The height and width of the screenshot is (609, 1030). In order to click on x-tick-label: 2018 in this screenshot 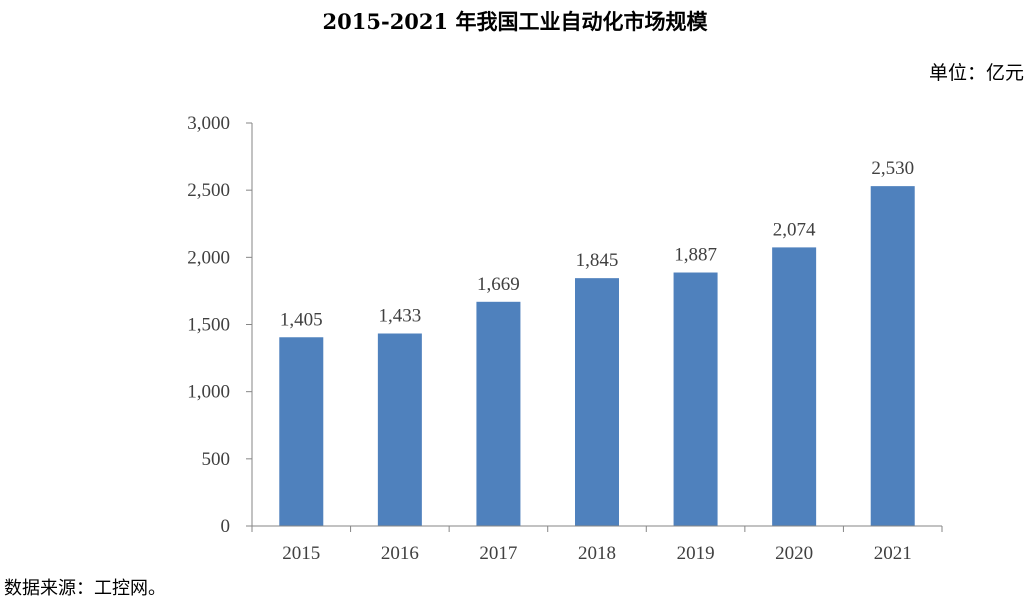, I will do `click(597, 553)`.